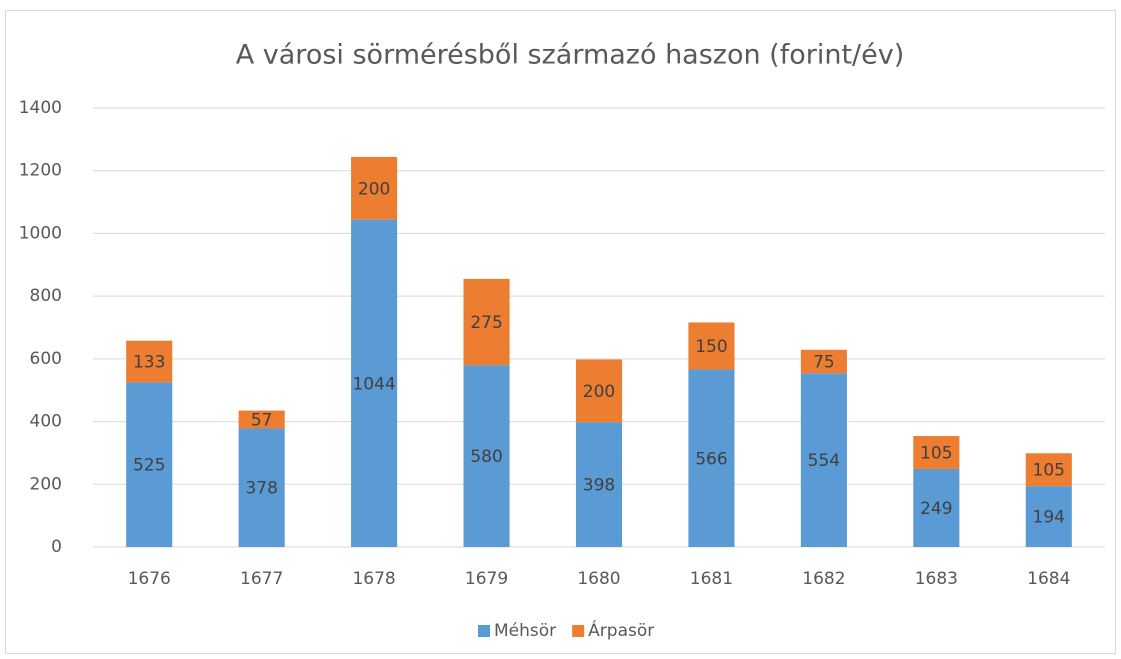 The image size is (1121, 659). I want to click on data-label: 194, so click(1049, 518).